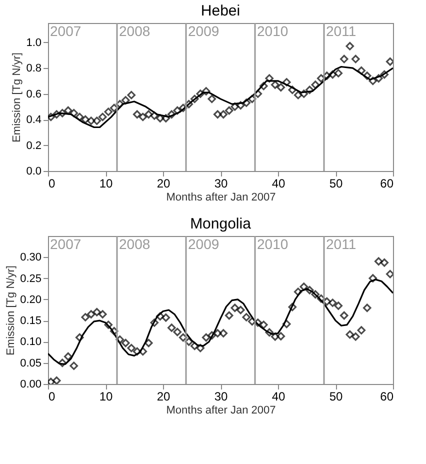 The width and height of the screenshot is (426, 464). Describe the element at coordinates (34, 42) in the screenshot. I see `y-tick-label: 1.0` at that location.